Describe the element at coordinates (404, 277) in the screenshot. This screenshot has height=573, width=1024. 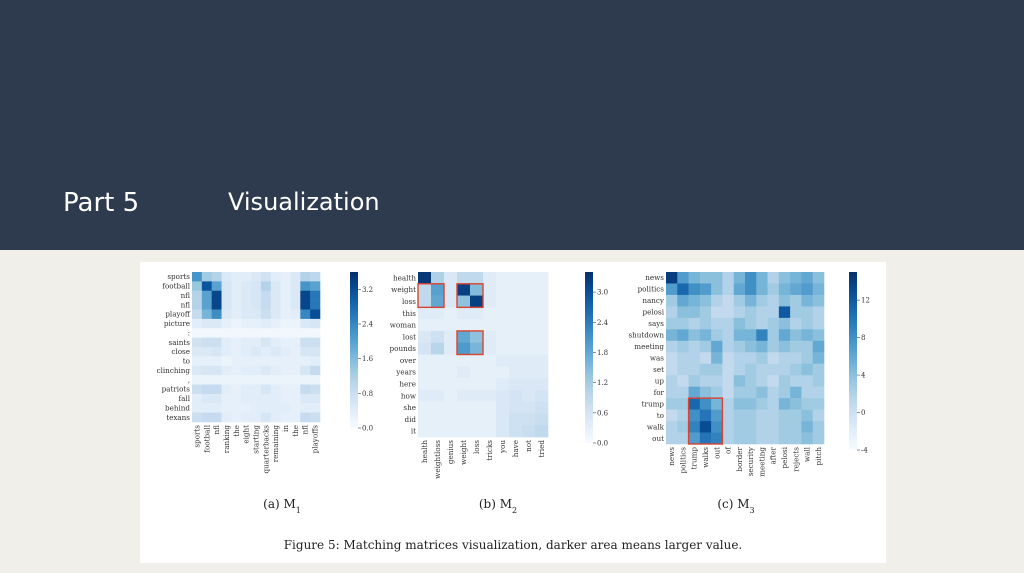
I see `row-label: health` at that location.